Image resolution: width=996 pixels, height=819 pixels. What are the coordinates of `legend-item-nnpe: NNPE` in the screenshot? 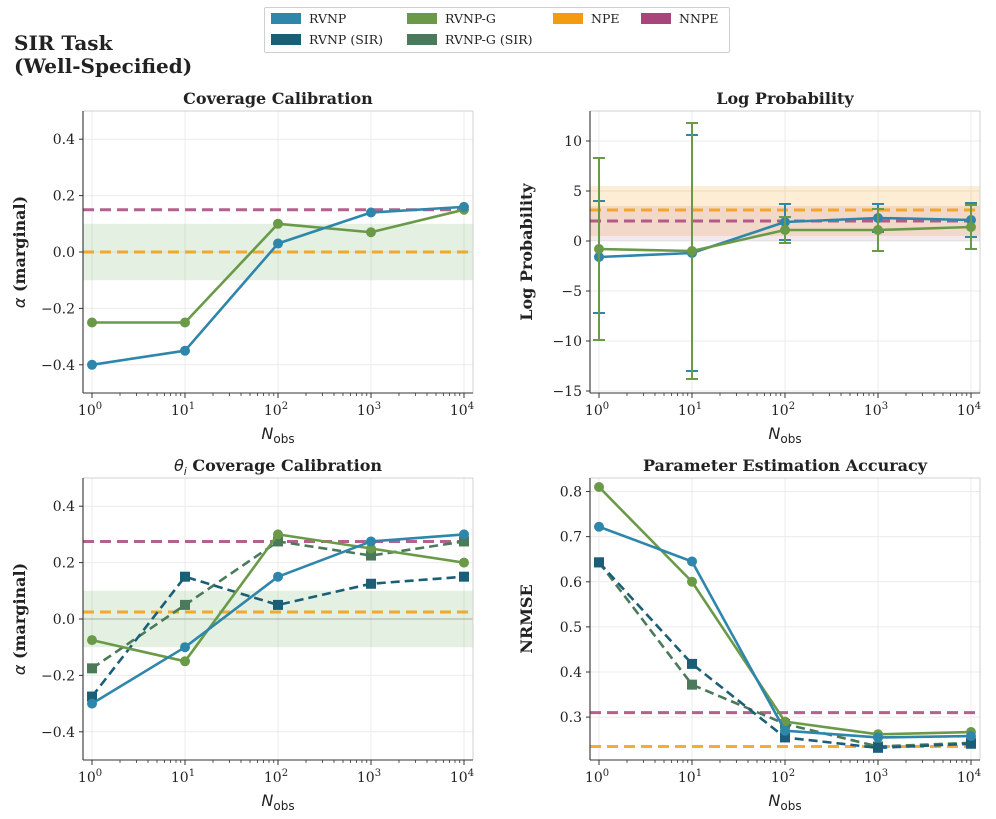 It's located at (679, 18).